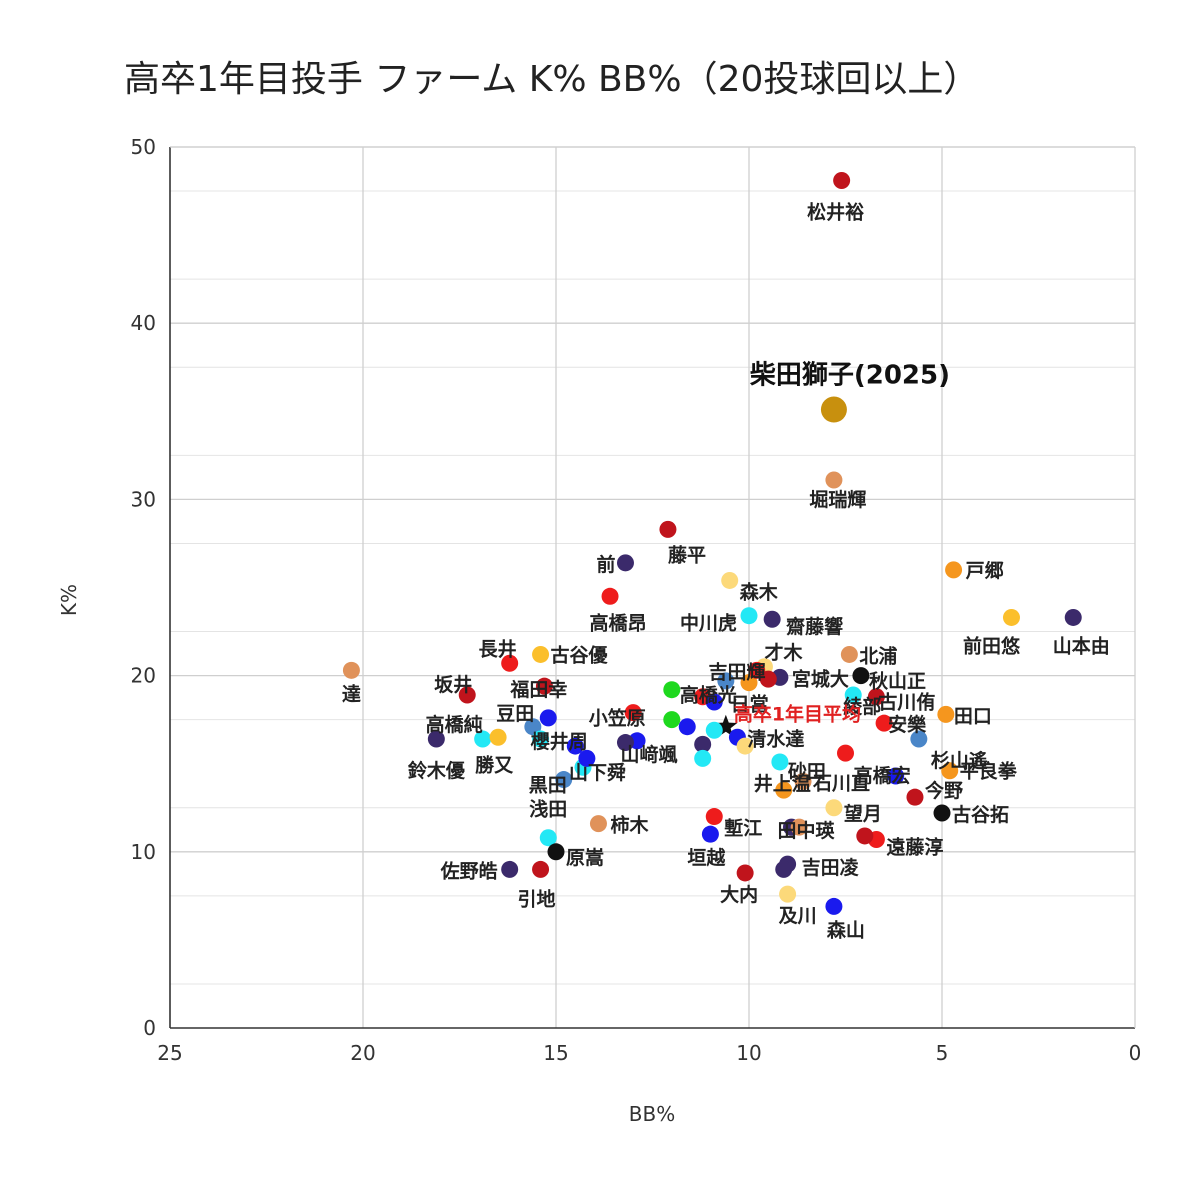 The width and height of the screenshot is (1192, 1183). What do you see at coordinates (351, 693) in the screenshot?
I see `point-label: 達` at bounding box center [351, 693].